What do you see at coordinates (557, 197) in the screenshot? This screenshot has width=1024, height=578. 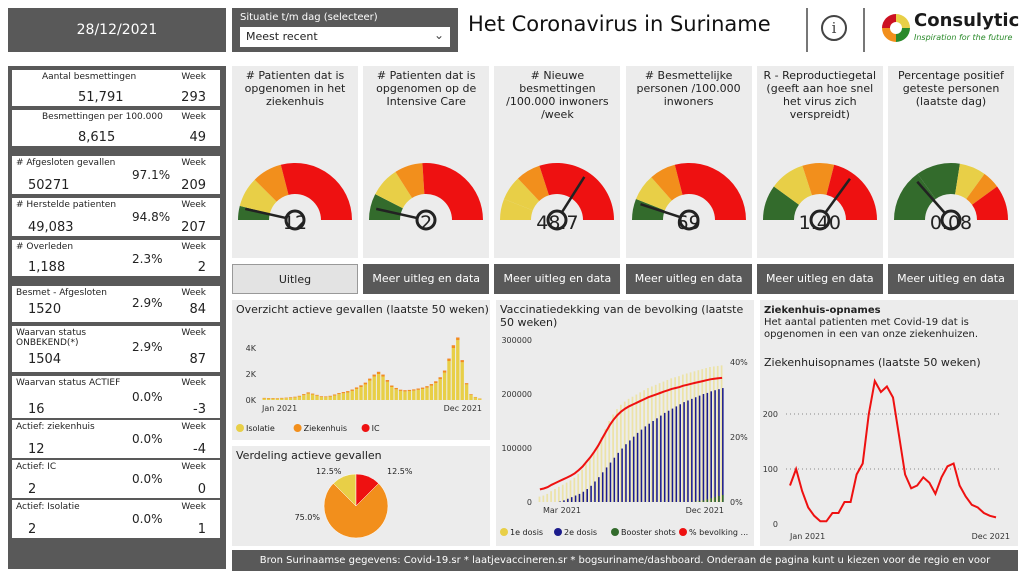 I see `gauge-dial` at bounding box center [557, 197].